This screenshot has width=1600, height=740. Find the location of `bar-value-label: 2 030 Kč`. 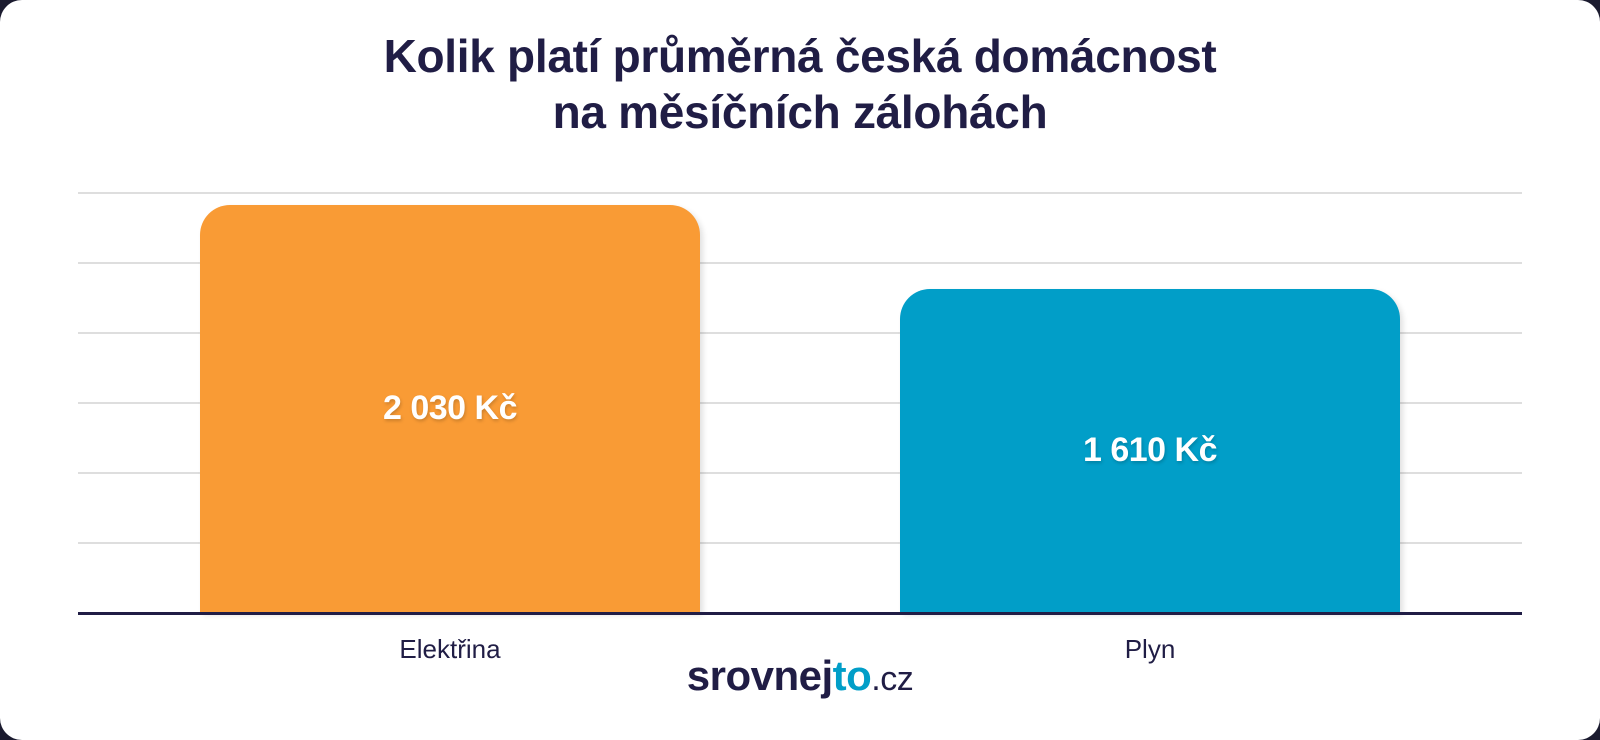

bar-value-label: 2 030 Kč is located at coordinates (450, 408).